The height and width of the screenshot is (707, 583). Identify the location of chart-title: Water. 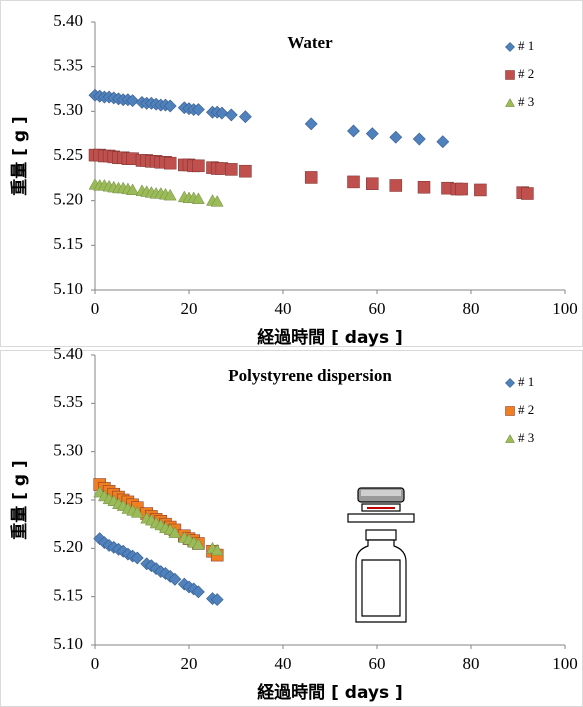
(310, 42).